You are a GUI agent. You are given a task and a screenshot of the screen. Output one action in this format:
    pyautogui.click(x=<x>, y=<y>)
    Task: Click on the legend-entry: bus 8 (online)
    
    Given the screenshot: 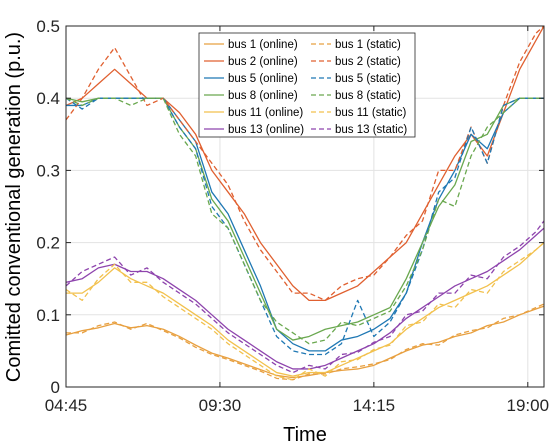 What is the action you would take?
    pyautogui.click(x=263, y=96)
    